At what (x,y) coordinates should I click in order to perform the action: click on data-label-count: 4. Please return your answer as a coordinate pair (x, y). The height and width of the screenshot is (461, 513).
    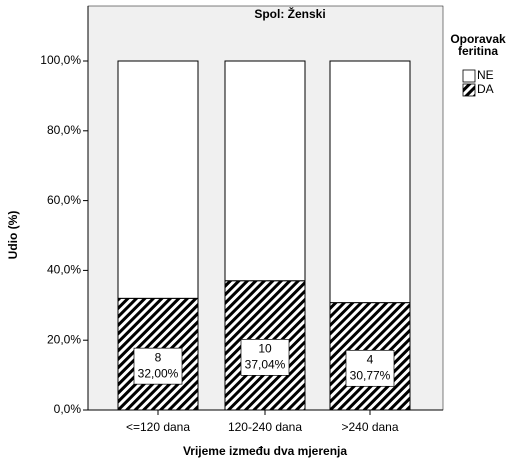
    Looking at the image, I should click on (370, 359).